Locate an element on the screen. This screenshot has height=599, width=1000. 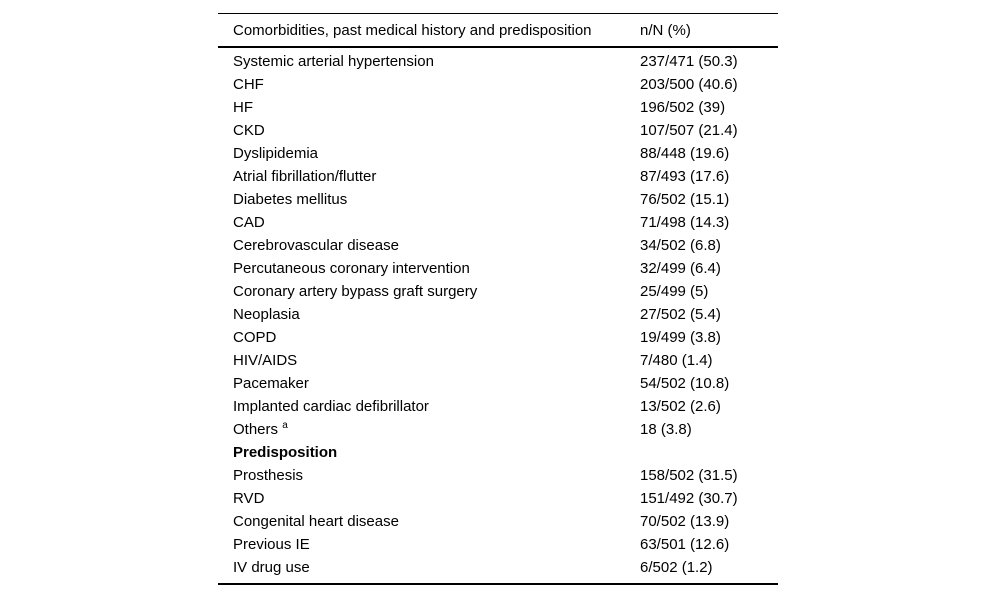
table-row: Previous IE 63/501 (12.6) is located at coordinates (498, 544).